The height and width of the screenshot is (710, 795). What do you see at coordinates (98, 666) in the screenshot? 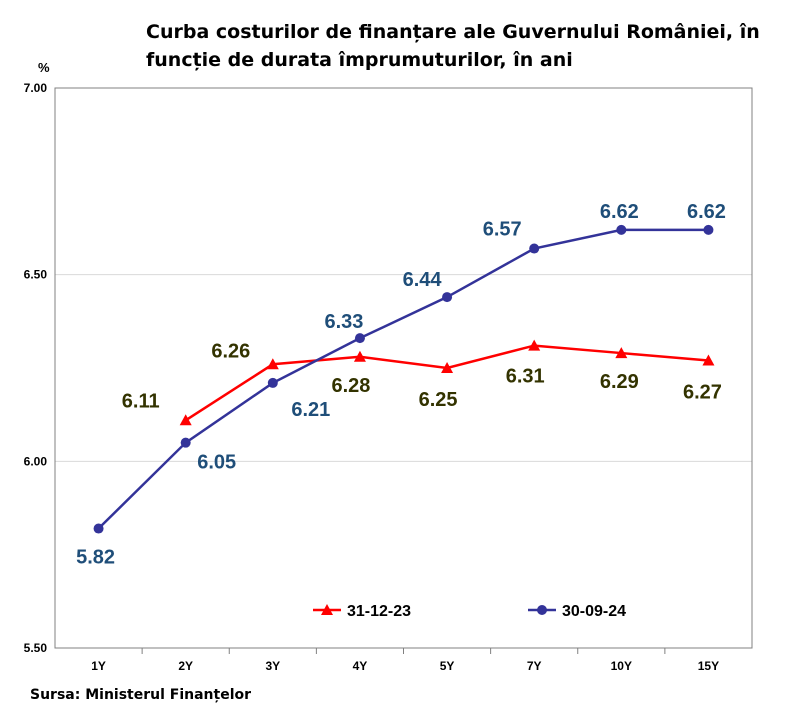
I see `x-tick-label: 1Y` at bounding box center [98, 666].